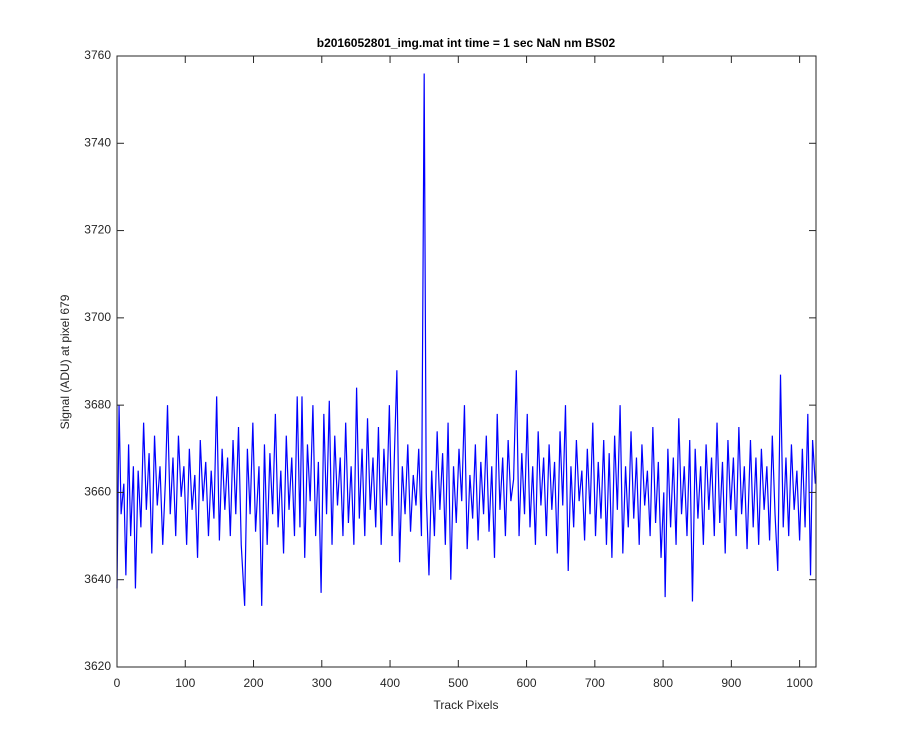  Describe the element at coordinates (97, 579) in the screenshot. I see `y-tick-label: 3640` at that location.